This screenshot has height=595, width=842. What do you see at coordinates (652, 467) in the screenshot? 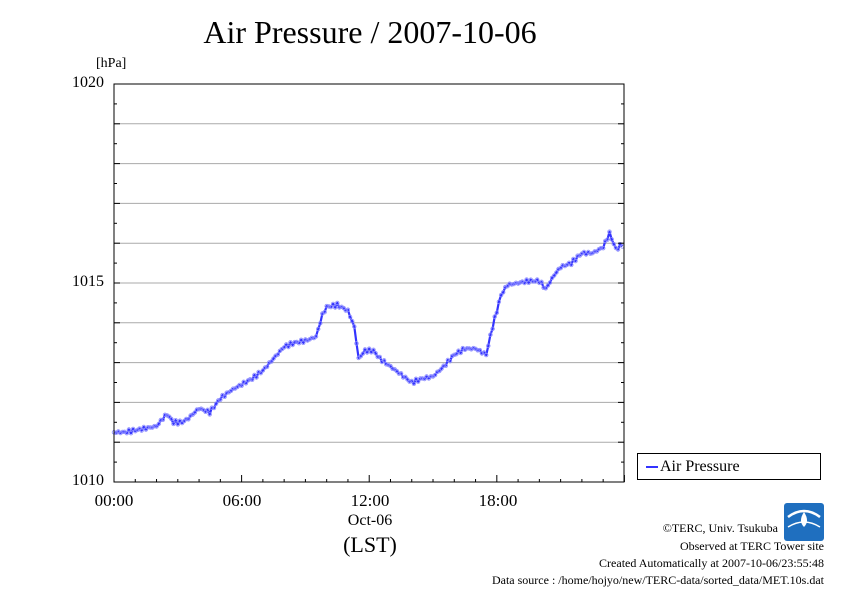
I see `legend-line-swatch` at bounding box center [652, 467].